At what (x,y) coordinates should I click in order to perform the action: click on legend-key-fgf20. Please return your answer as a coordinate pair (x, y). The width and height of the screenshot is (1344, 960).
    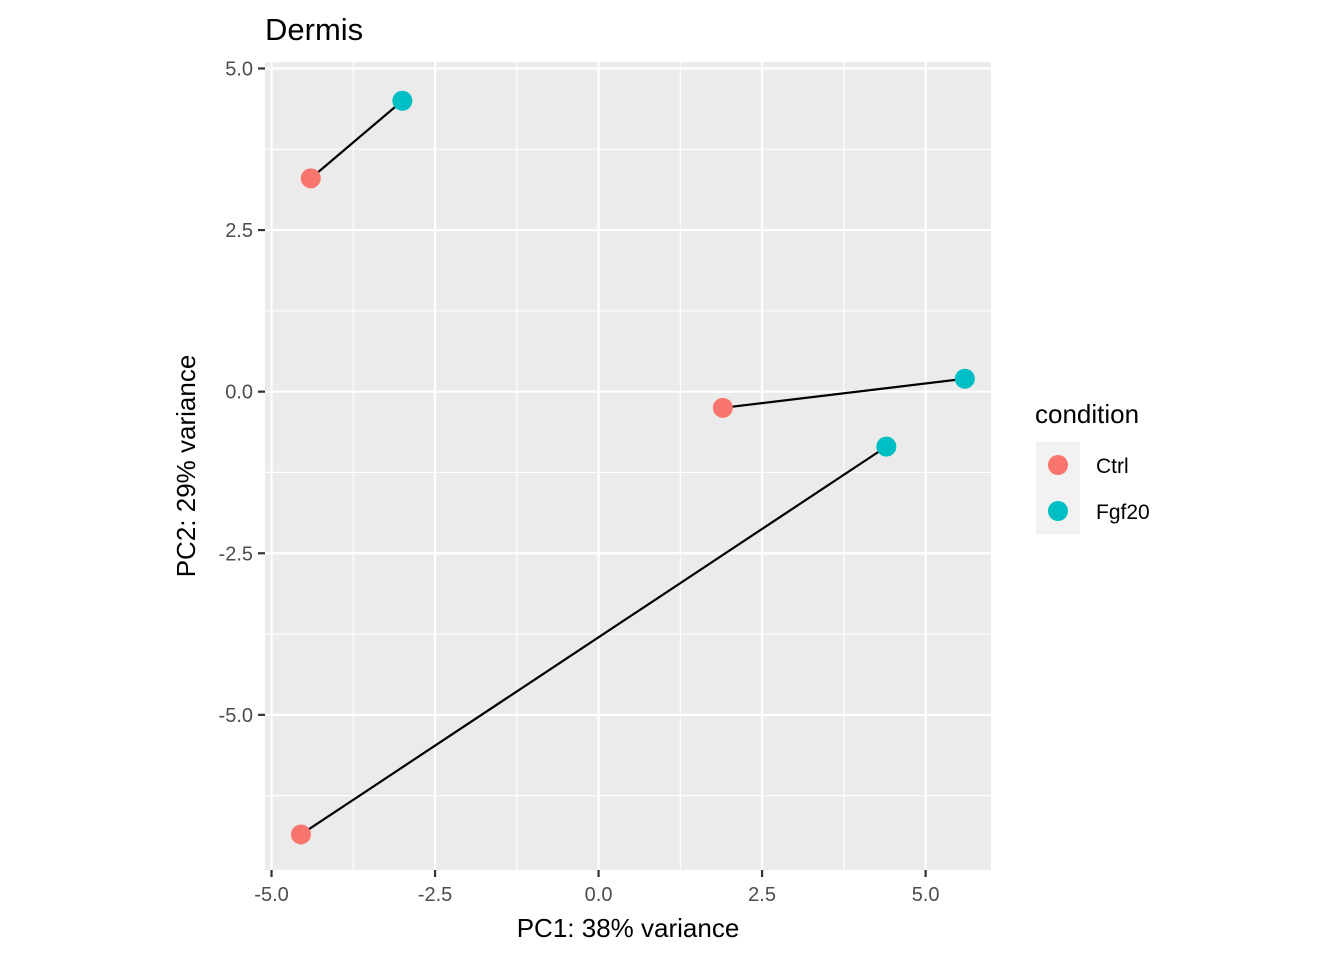
    Looking at the image, I should click on (1058, 511).